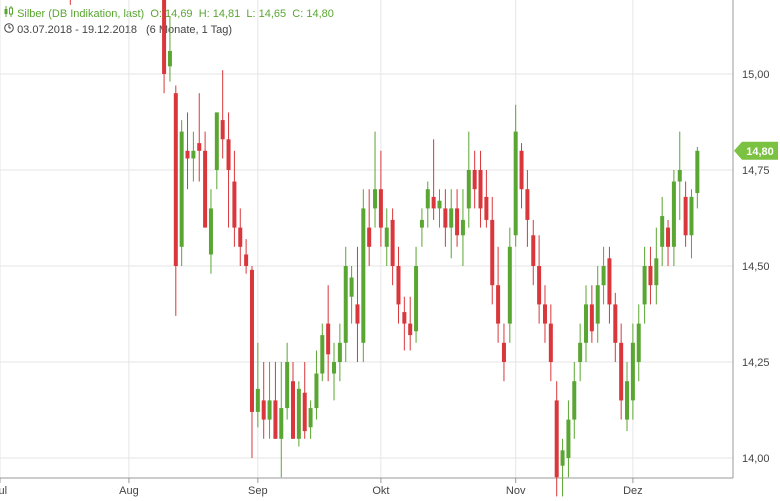 The height and width of the screenshot is (501, 780). Describe the element at coordinates (756, 171) in the screenshot. I see `y-tick-label: 14,75` at that location.